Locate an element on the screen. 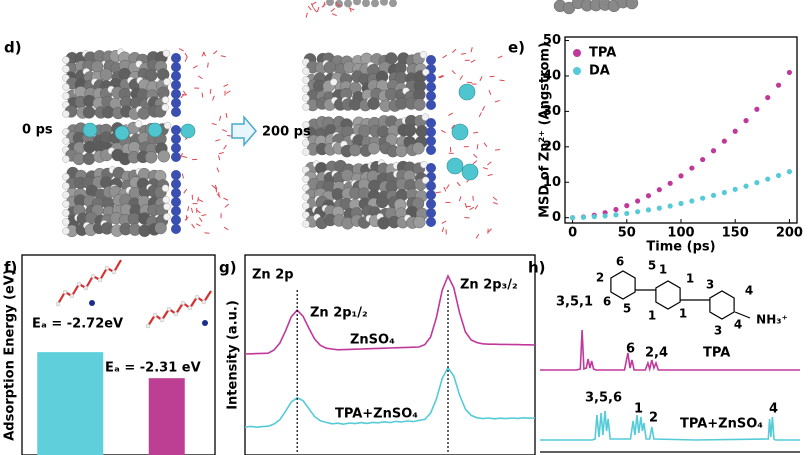 Image resolution: width=808 pixels, height=455 pixels. annotation: Zn 2p₁/₂ is located at coordinates (339, 313).